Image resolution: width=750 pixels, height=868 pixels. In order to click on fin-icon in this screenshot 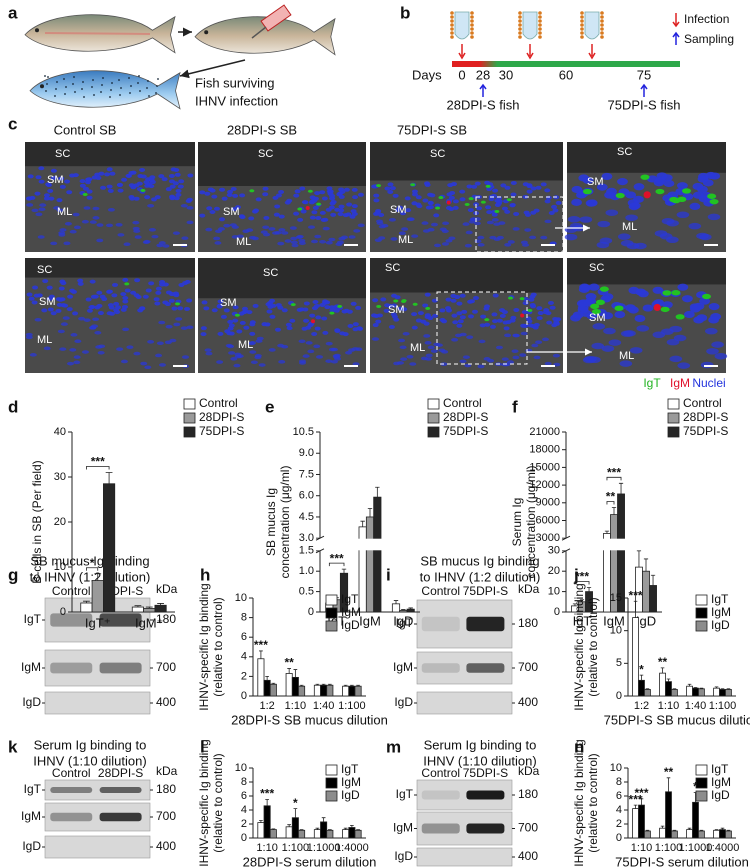, I will do `click(592, 25)`.